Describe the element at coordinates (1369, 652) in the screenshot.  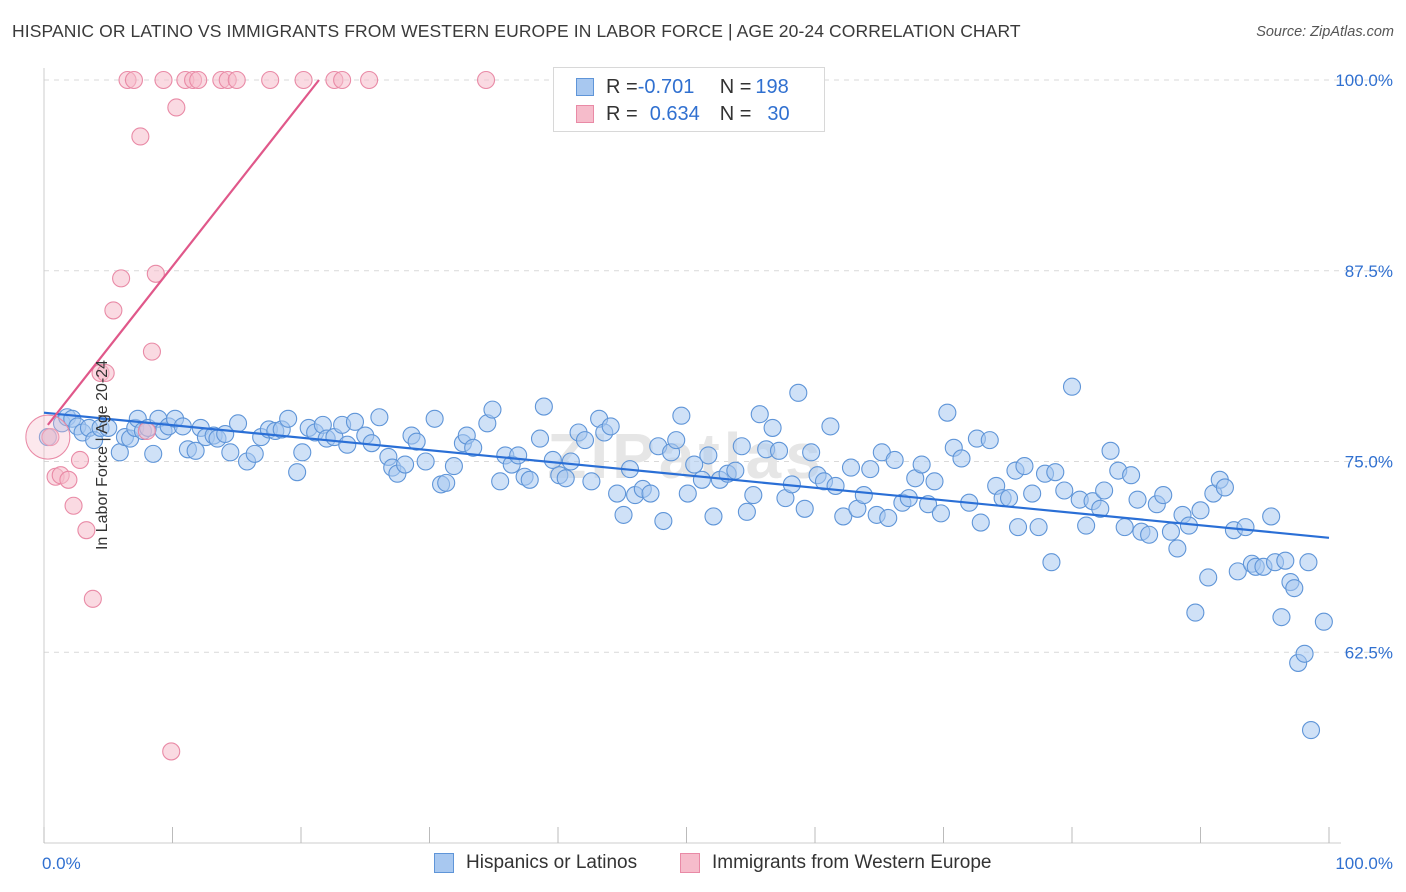
I see `y-tick-label: 62.5%` at that location.